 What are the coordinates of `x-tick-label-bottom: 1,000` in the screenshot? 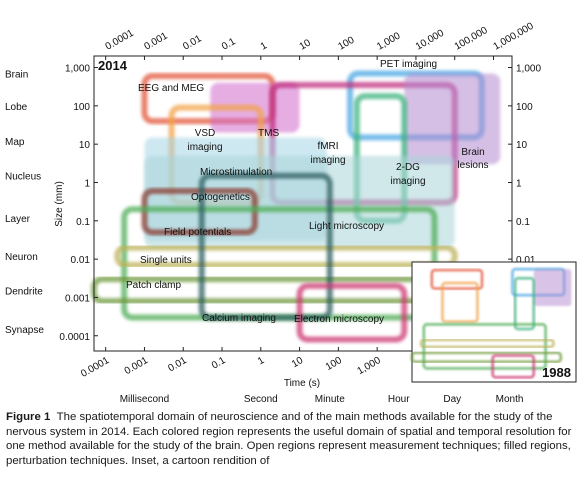 It's located at (369, 366).